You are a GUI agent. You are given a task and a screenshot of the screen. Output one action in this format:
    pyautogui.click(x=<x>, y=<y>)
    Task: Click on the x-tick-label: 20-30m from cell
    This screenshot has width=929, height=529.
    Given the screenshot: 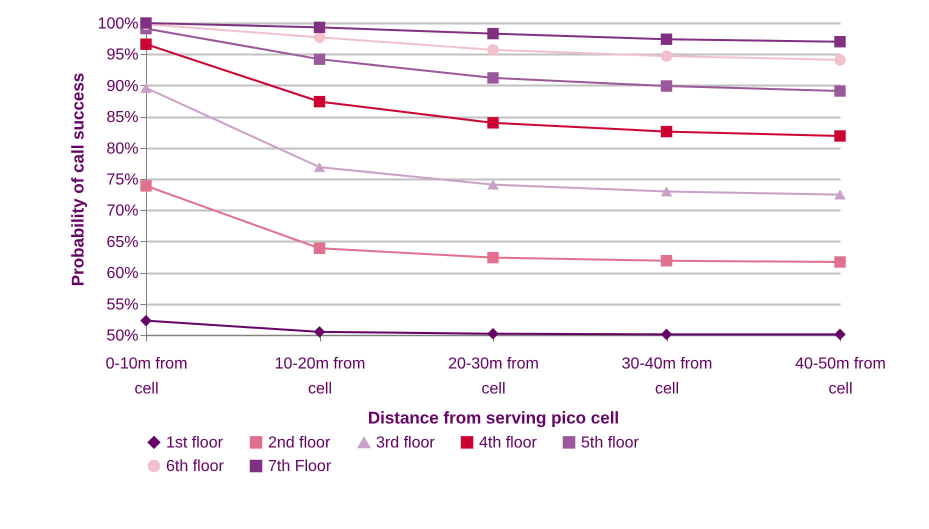 What is the action you would take?
    pyautogui.click(x=493, y=377)
    